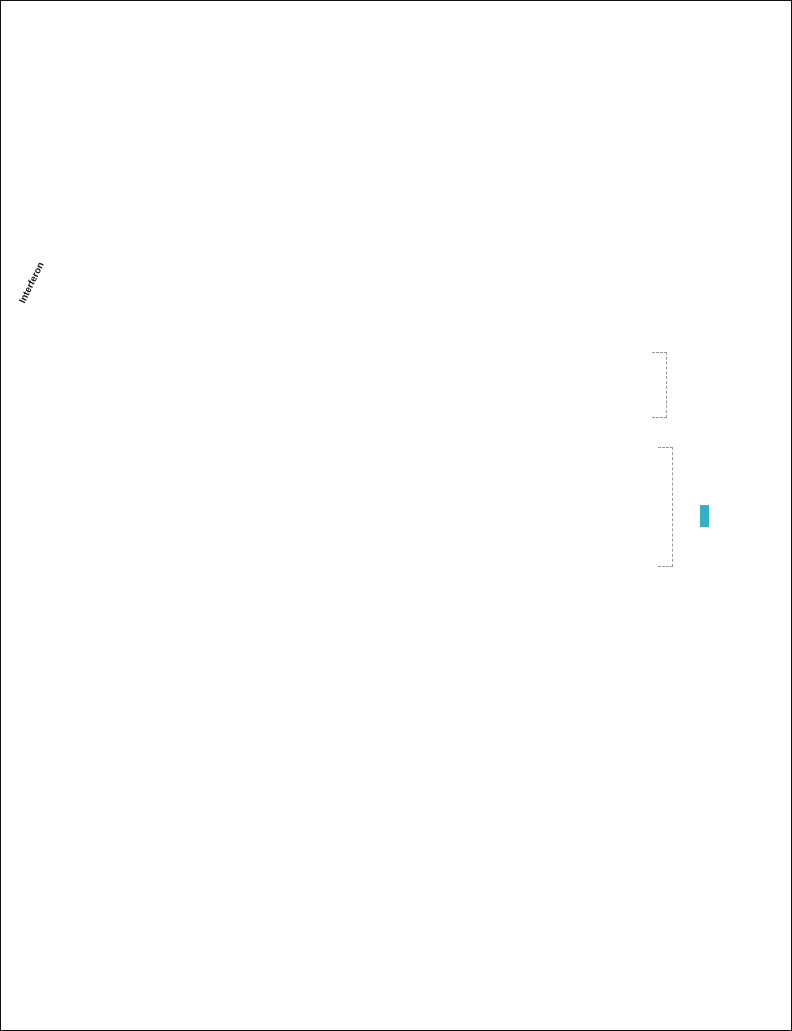 Image resolution: width=792 pixels, height=1031 pixels. I want to click on arc-label-interleukins: Interleukins, so click(83, 166).